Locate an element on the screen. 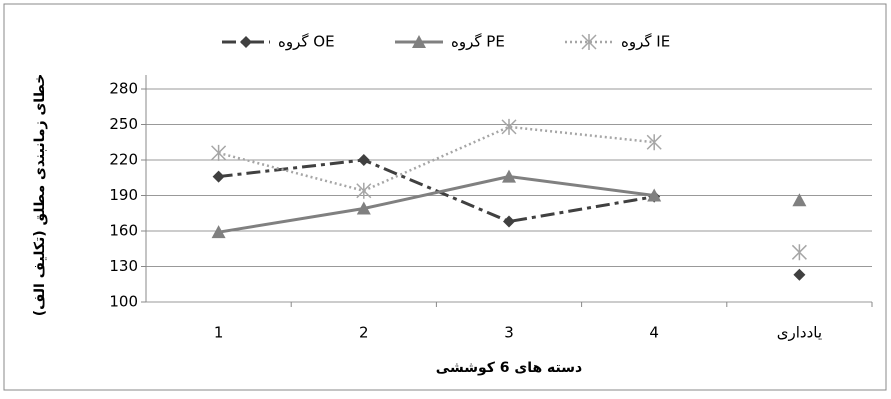 The height and width of the screenshot is (399, 891). x-tick-label: 4 is located at coordinates (654, 333).